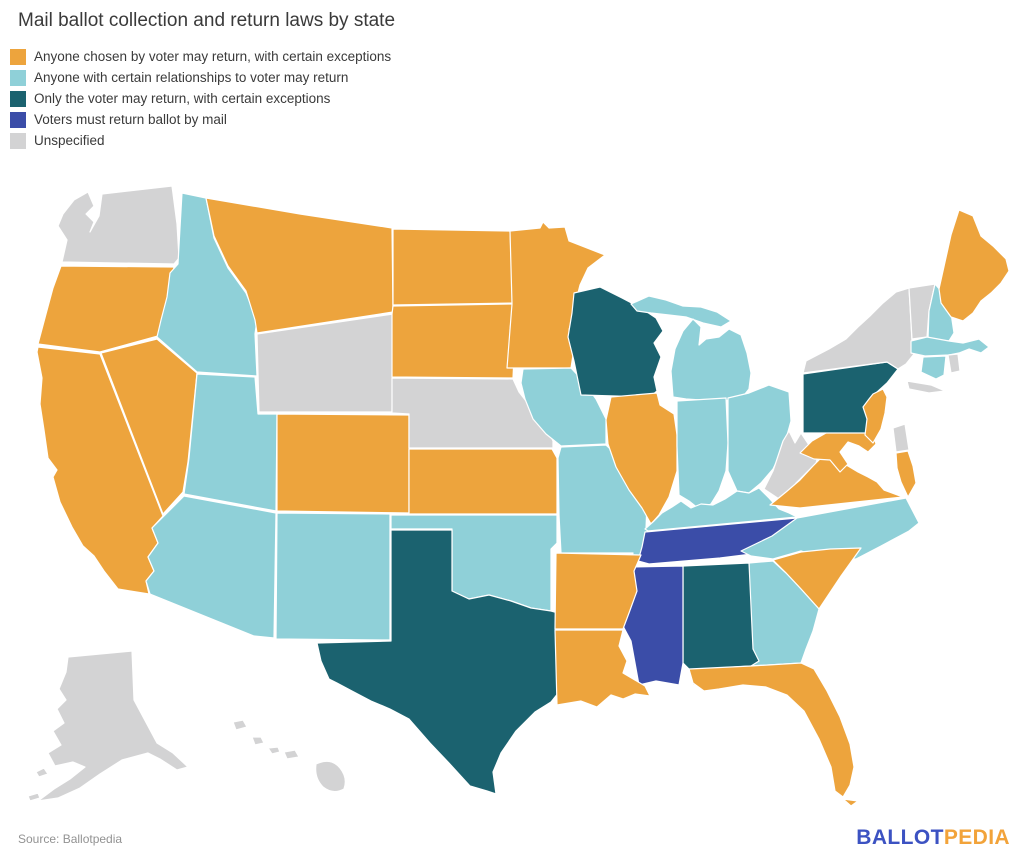 This screenshot has width=1024, height=861. Describe the element at coordinates (954, 363) in the screenshot. I see `state-rhode-island` at that location.